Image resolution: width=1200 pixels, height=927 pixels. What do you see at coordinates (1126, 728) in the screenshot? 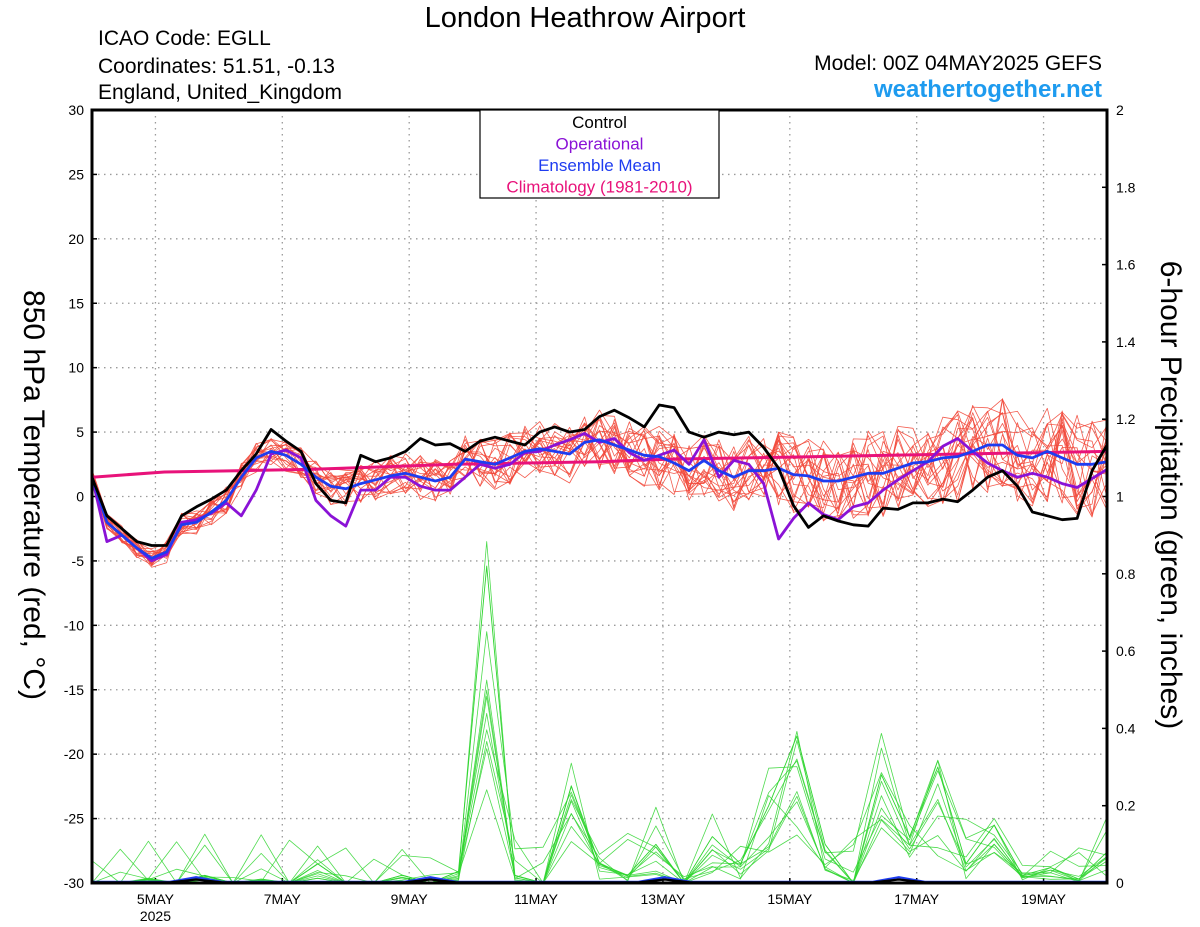
I see `right-tick-label: 0.4` at bounding box center [1126, 728].